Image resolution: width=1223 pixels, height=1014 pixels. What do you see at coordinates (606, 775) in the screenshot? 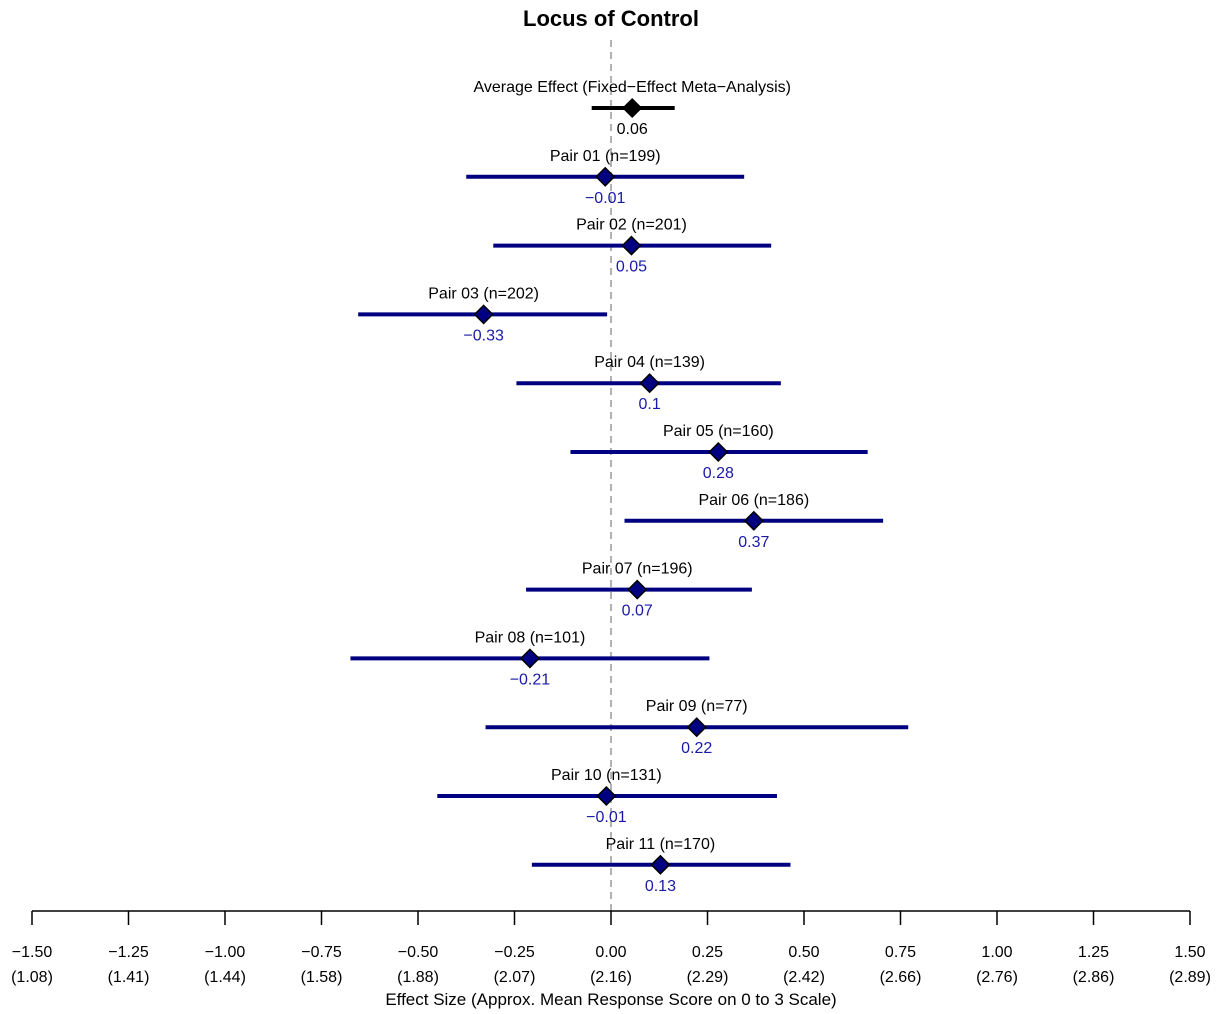
I see `row-label: Pair 10 (n=131)` at bounding box center [606, 775].